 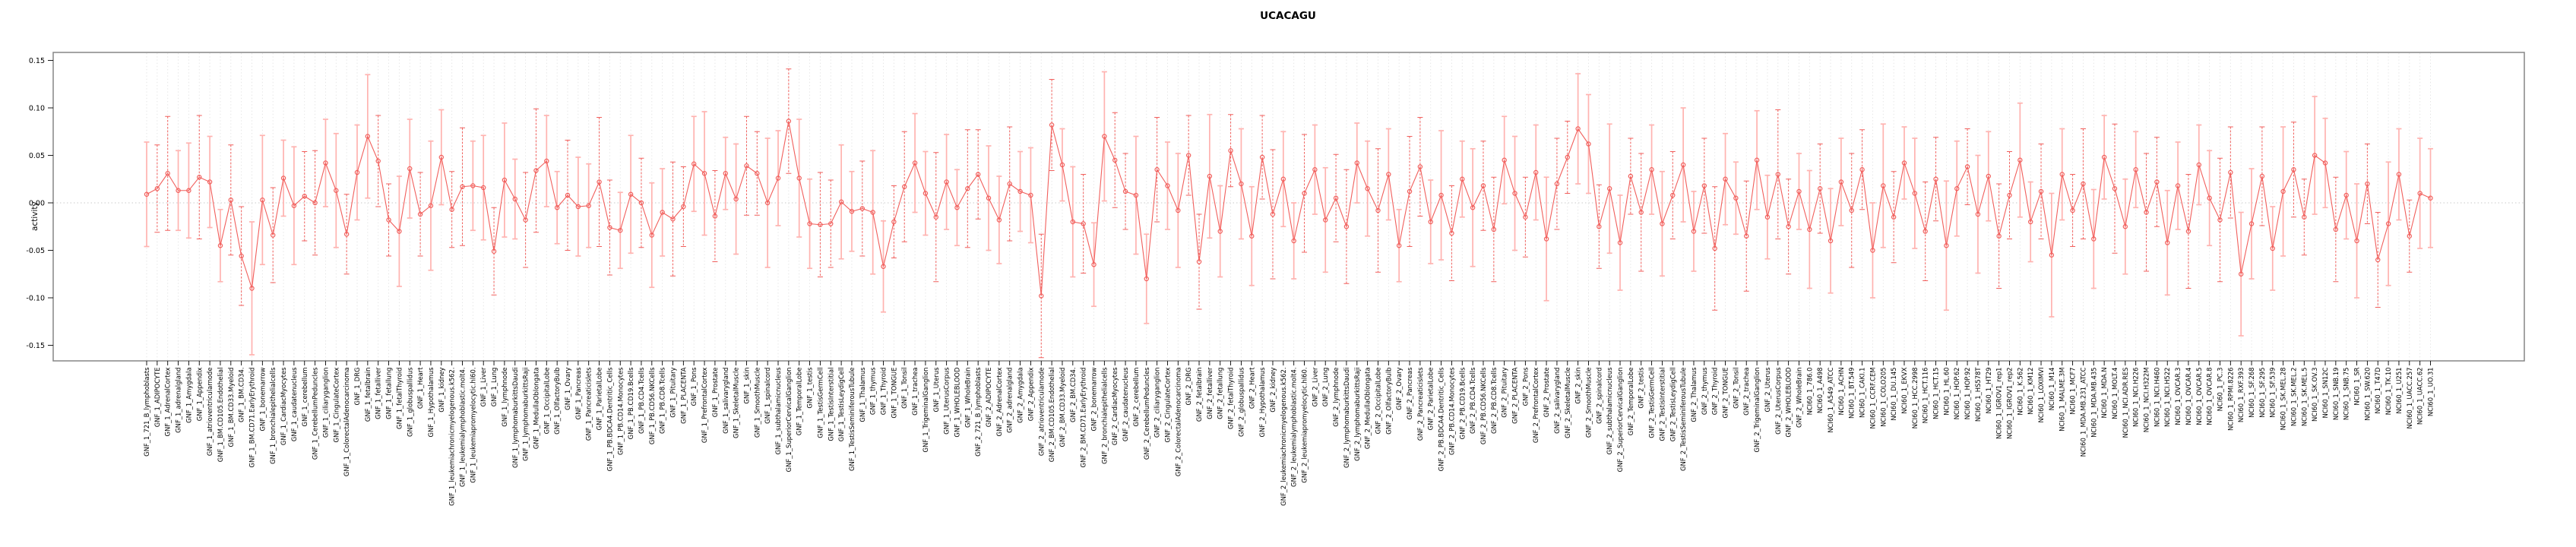 What do you see at coordinates (262, 399) in the screenshot?
I see `x-tick-label: GNF_1_bonemarrow` at bounding box center [262, 399].